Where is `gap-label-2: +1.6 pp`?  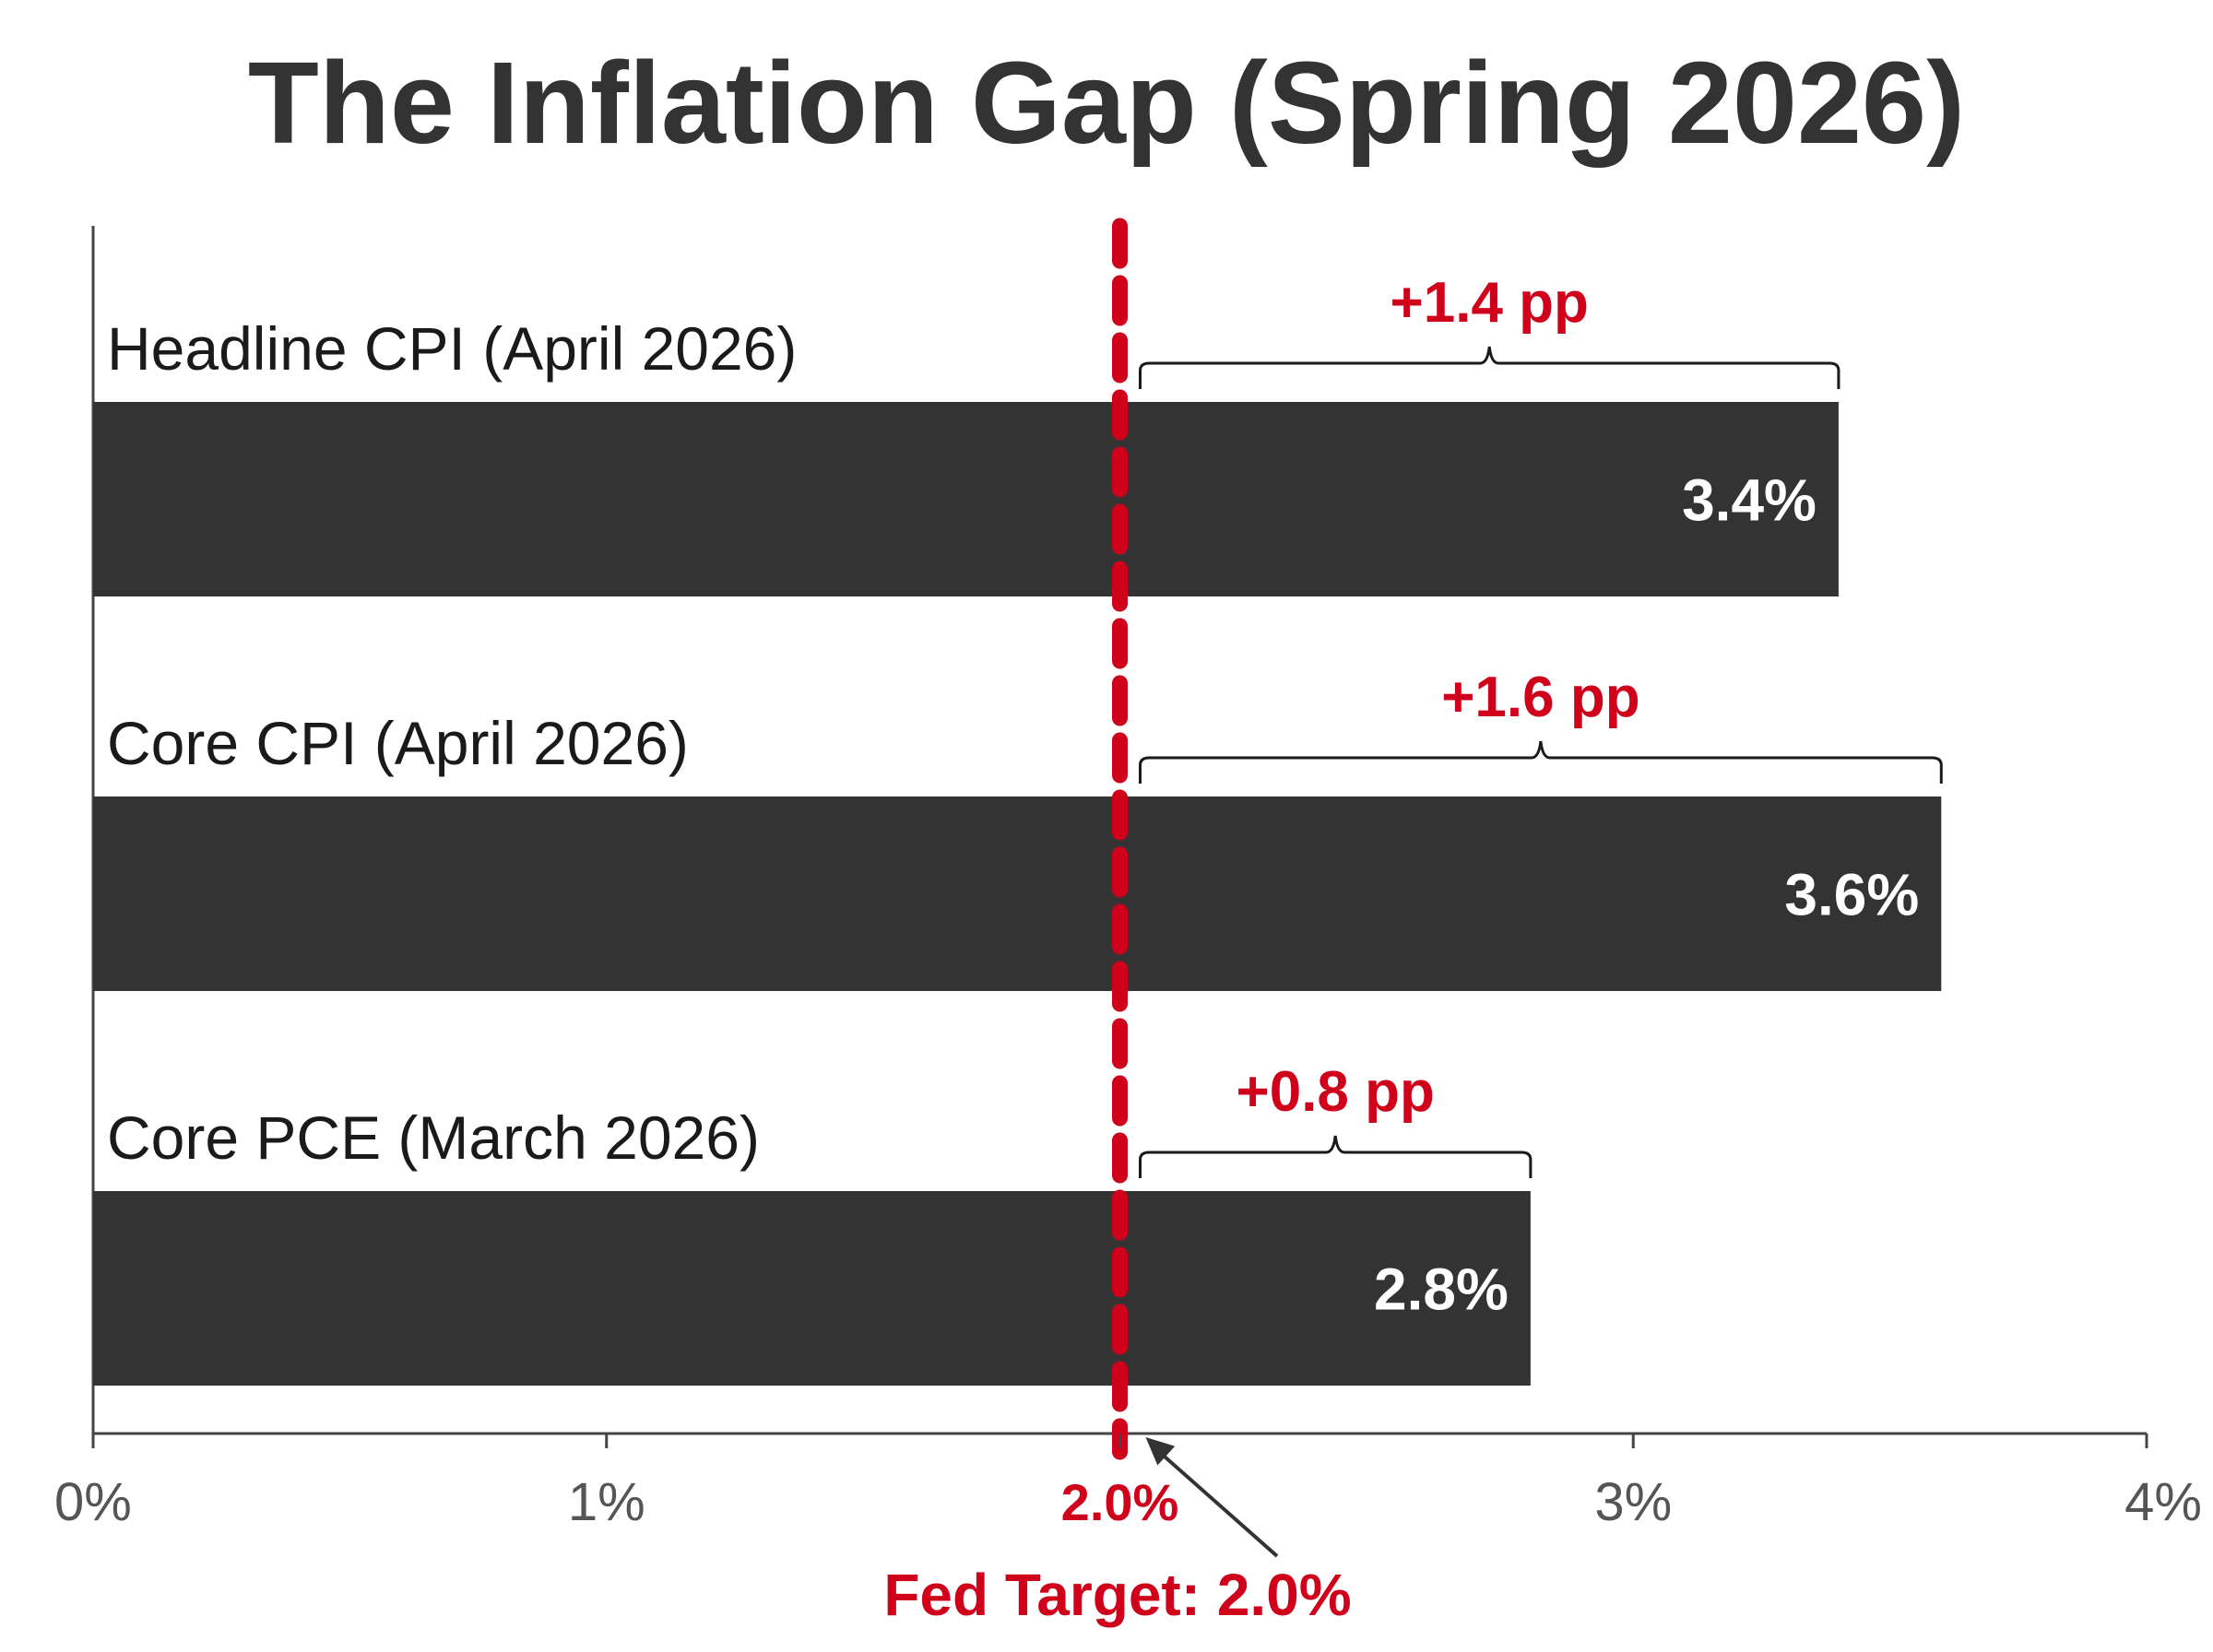
gap-label-2: +1.6 pp is located at coordinates (1540, 697).